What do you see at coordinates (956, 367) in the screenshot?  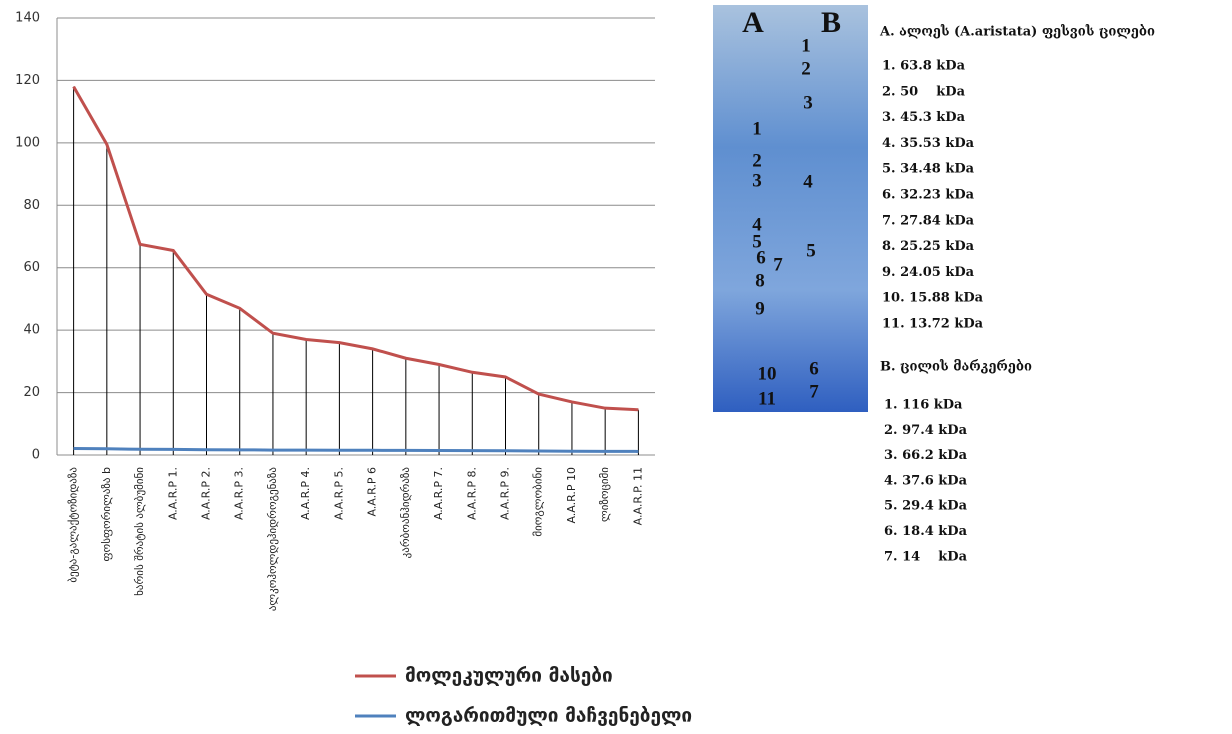 I see `section-title: B. ცილის მარკერები` at bounding box center [956, 367].